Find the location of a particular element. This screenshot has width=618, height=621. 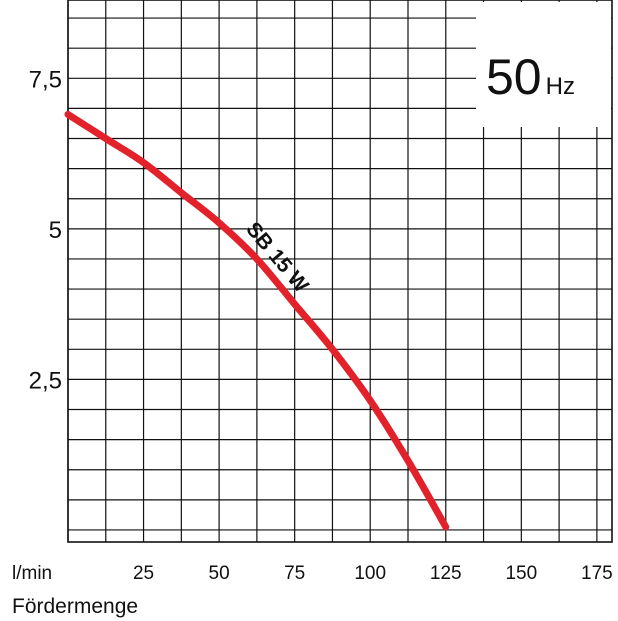

x-tick-label: 125 is located at coordinates (446, 573).